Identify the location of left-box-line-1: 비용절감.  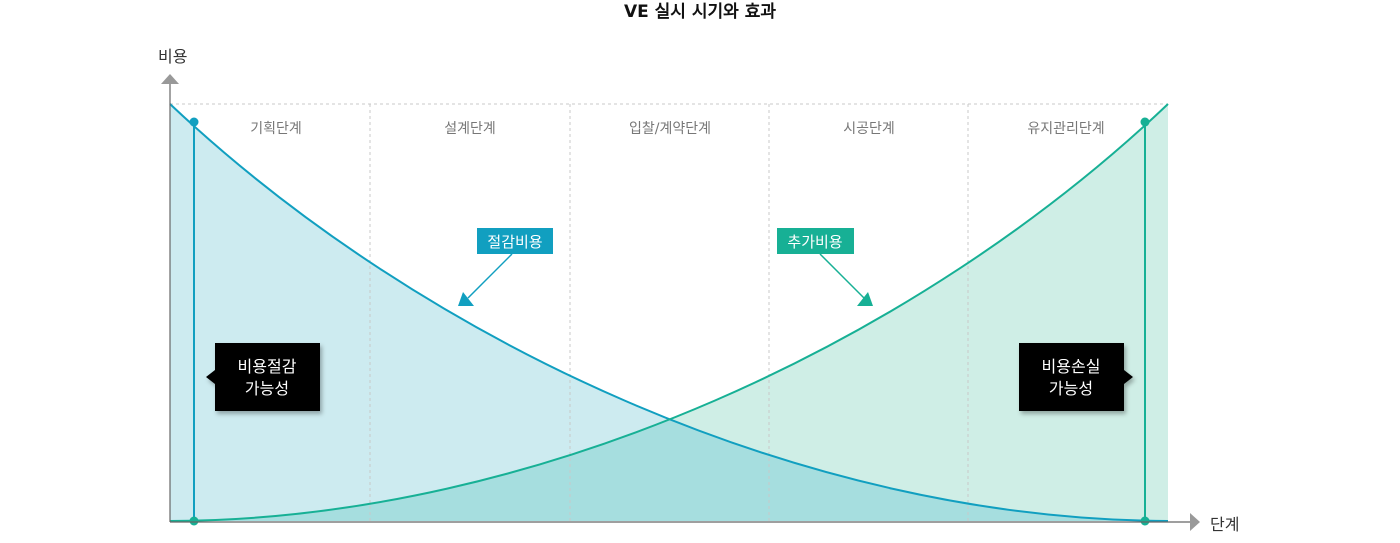
(267, 366).